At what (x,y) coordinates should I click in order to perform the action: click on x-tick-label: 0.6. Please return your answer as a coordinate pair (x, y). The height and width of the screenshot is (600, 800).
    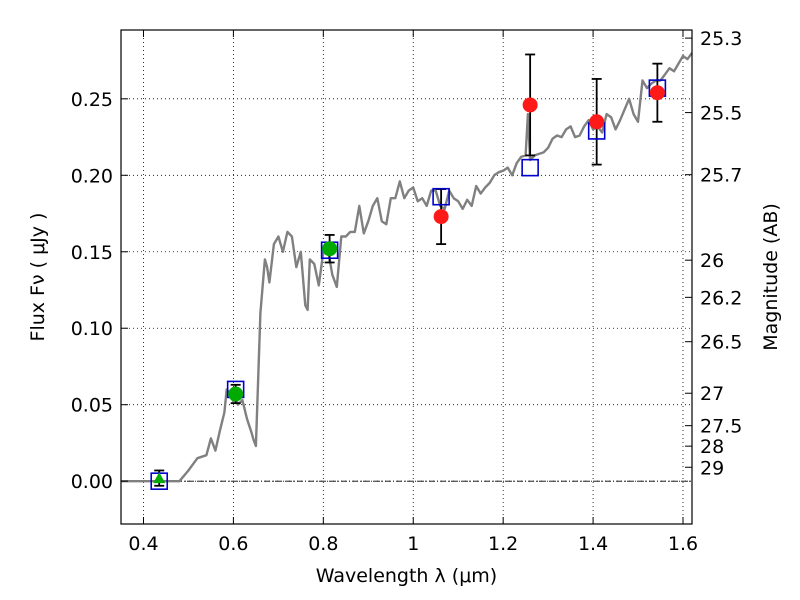
    Looking at the image, I should click on (233, 544).